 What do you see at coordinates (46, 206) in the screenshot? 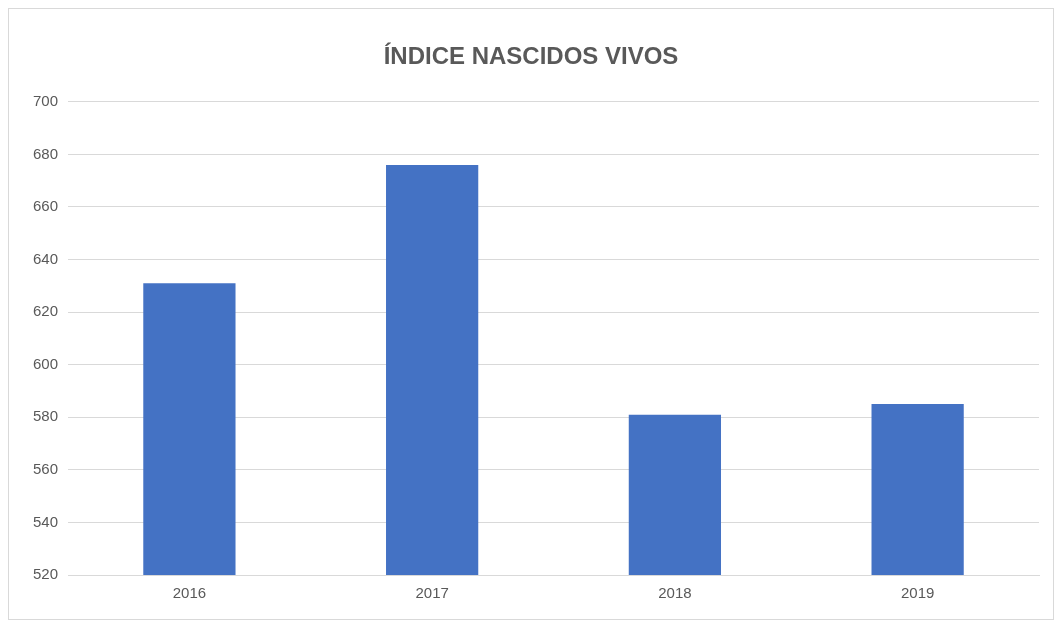
I see `y-tick-label: 660` at bounding box center [46, 206].